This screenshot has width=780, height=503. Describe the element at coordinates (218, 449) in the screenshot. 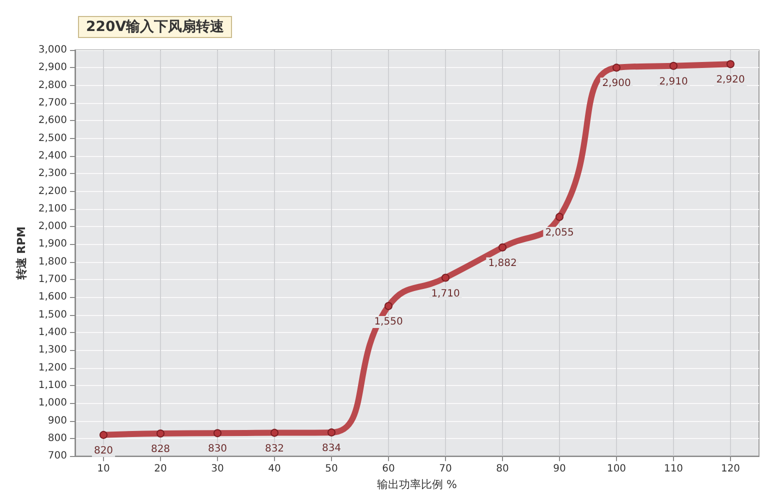

I see `data-label: 830` at that location.